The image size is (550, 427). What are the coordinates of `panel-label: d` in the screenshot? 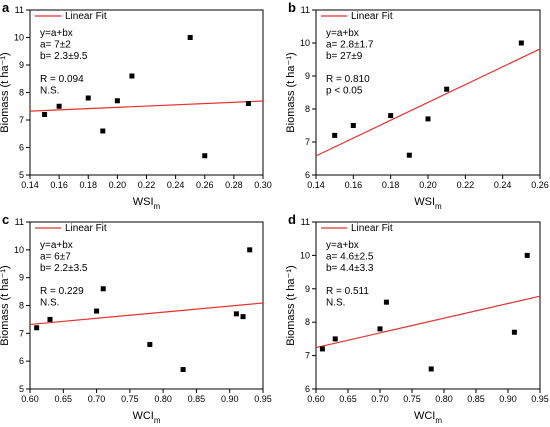 It's located at (292, 219).